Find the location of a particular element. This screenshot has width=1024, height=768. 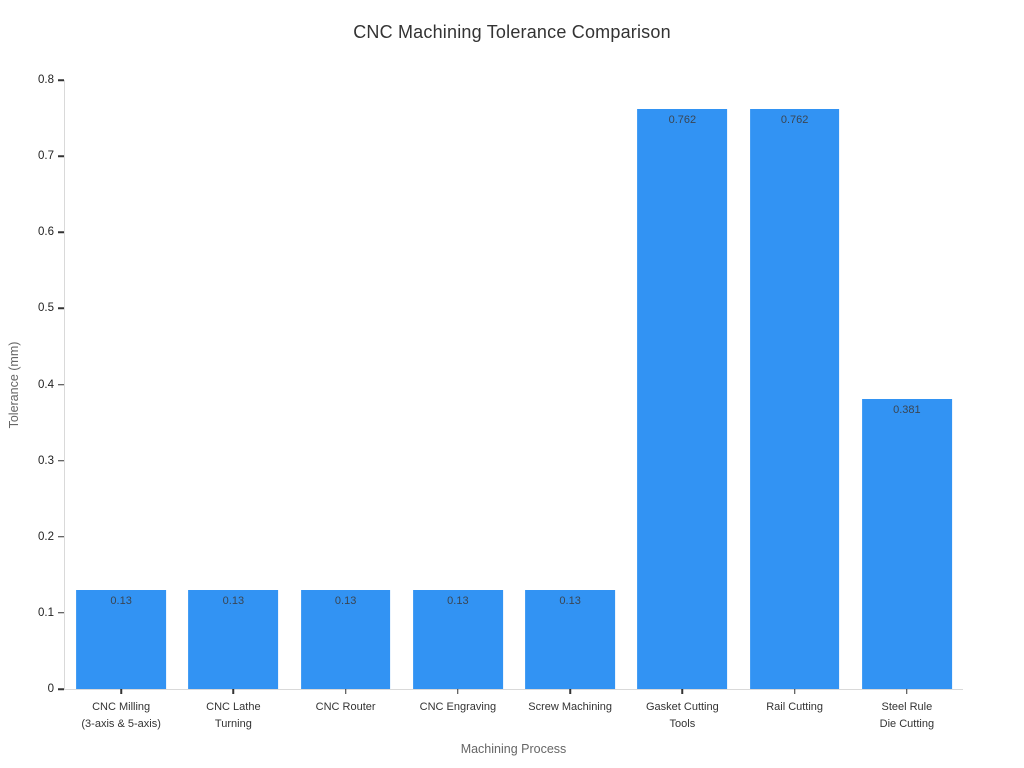

x-tick-label: Steel Rule Die Cutting is located at coordinates (907, 715).